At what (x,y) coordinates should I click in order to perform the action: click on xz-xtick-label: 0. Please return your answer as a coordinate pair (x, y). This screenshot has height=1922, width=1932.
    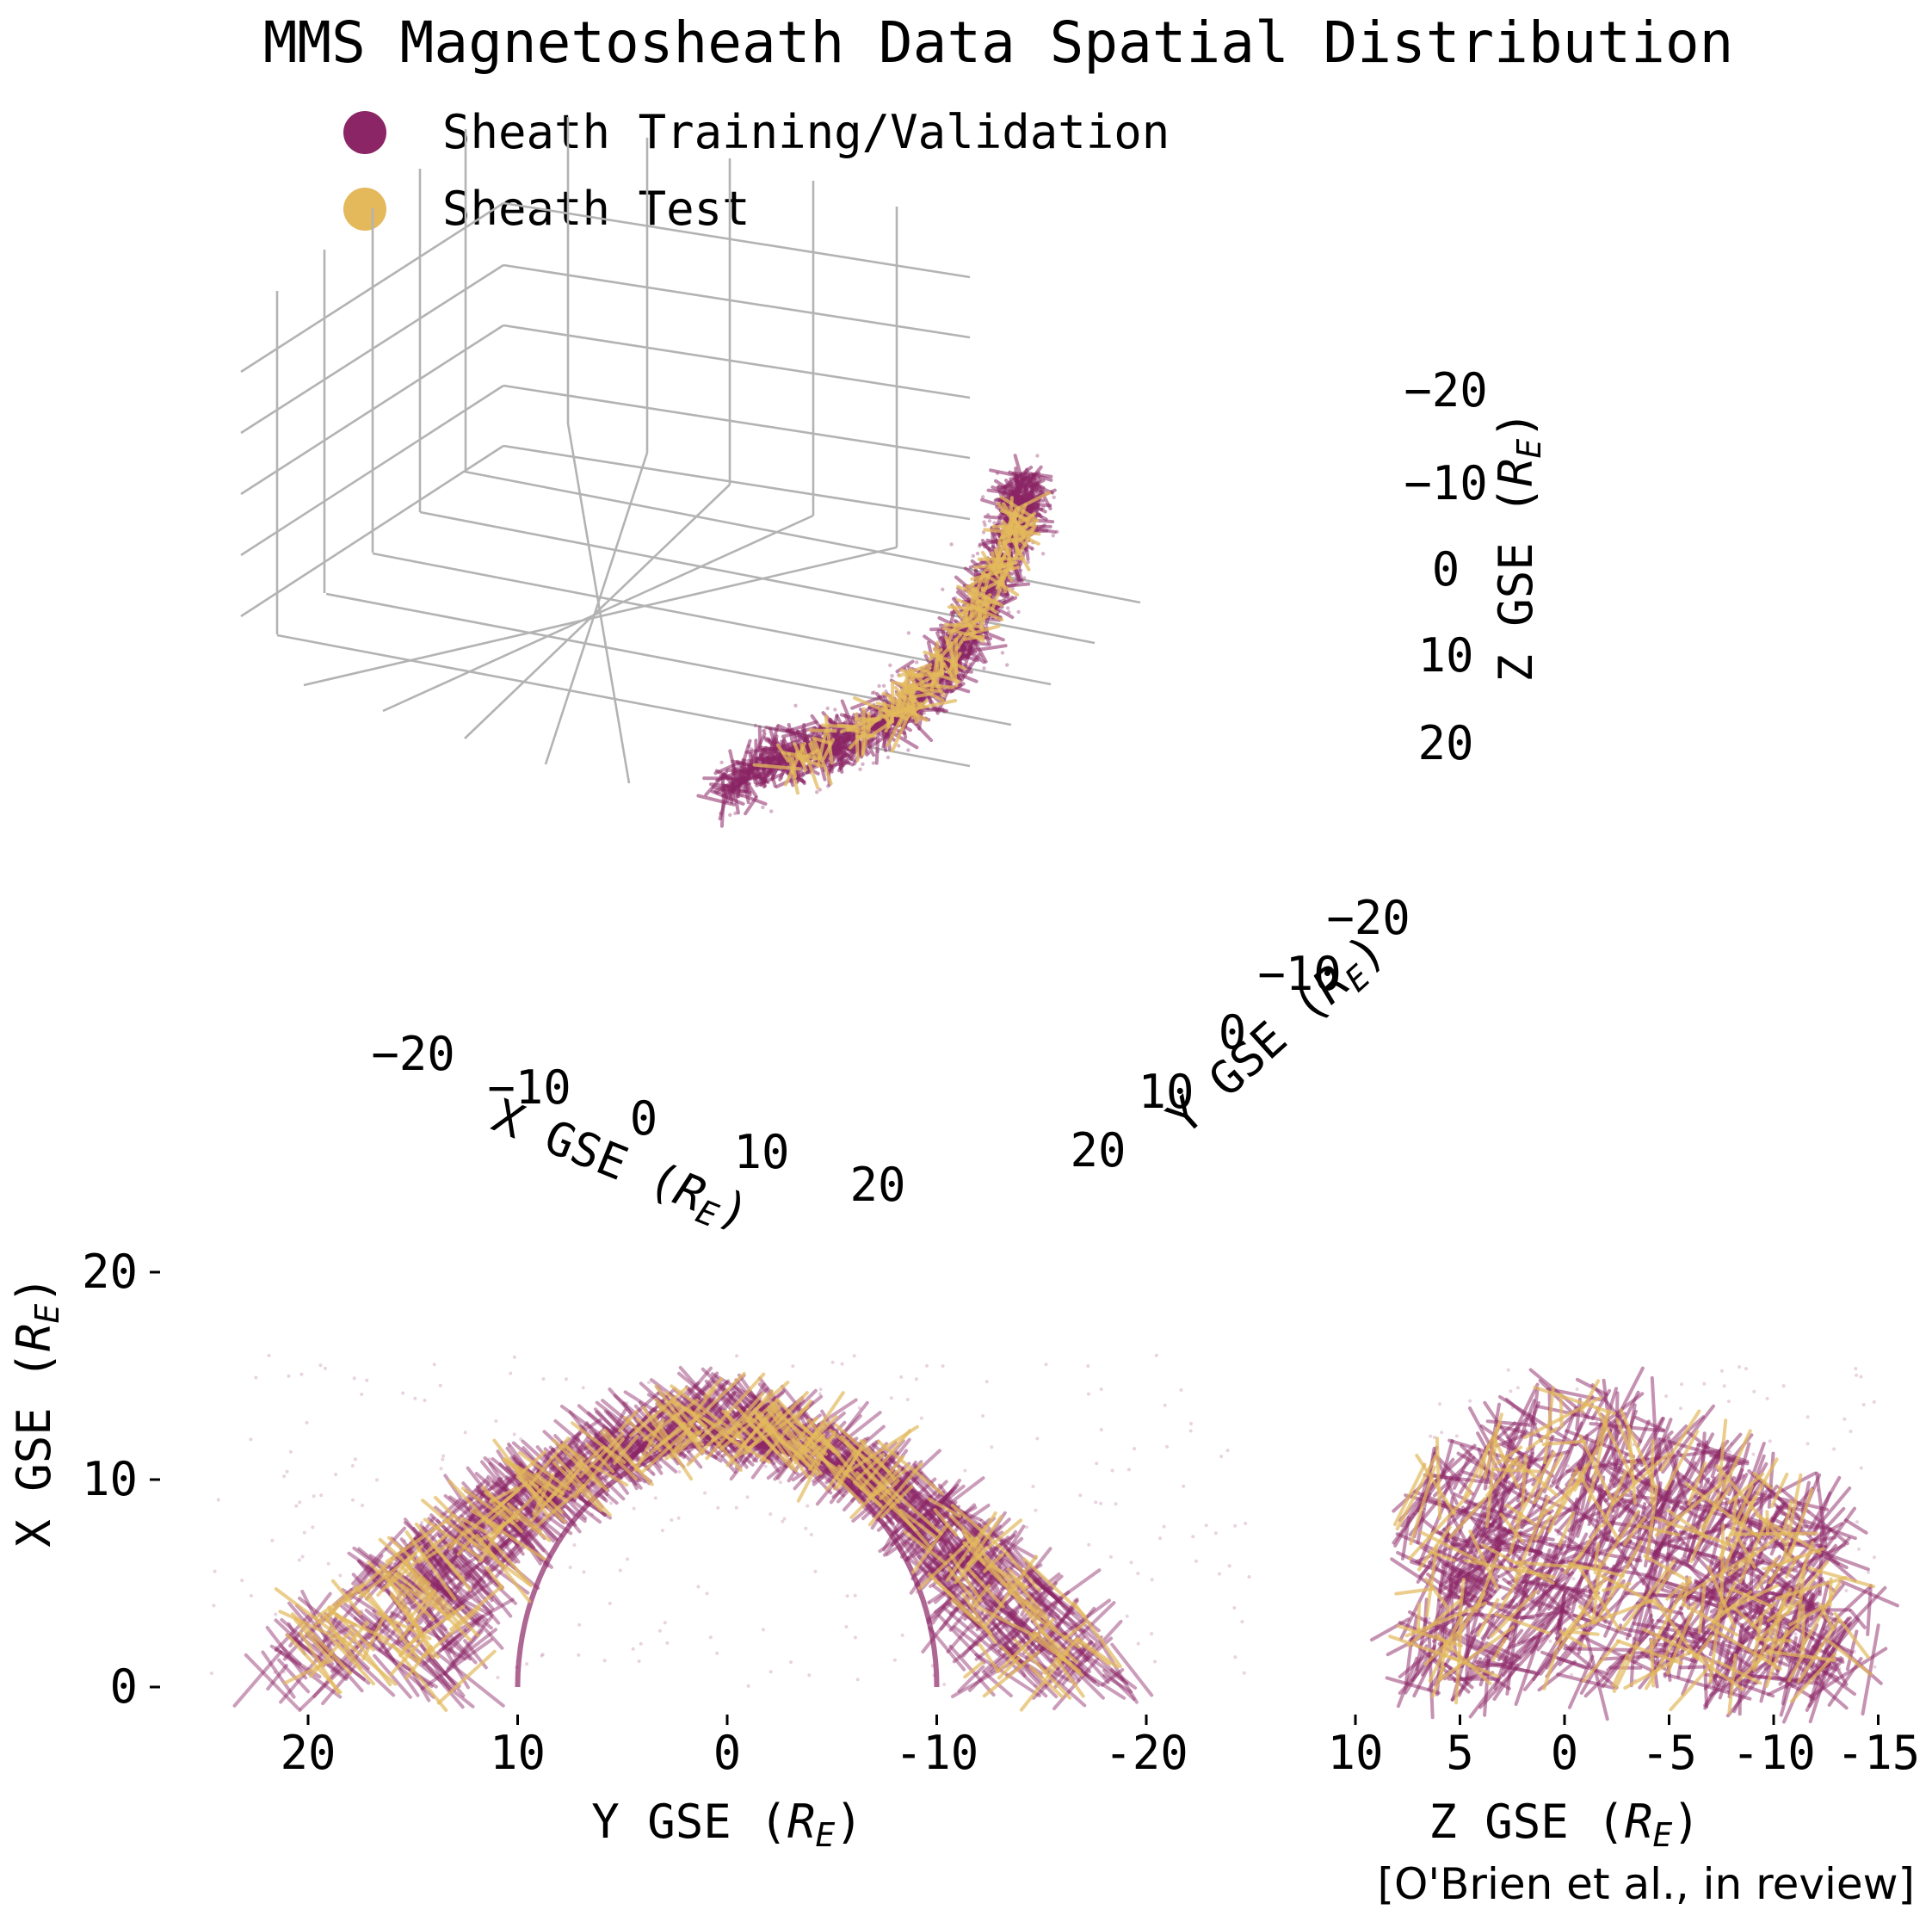
    Looking at the image, I should click on (1565, 1753).